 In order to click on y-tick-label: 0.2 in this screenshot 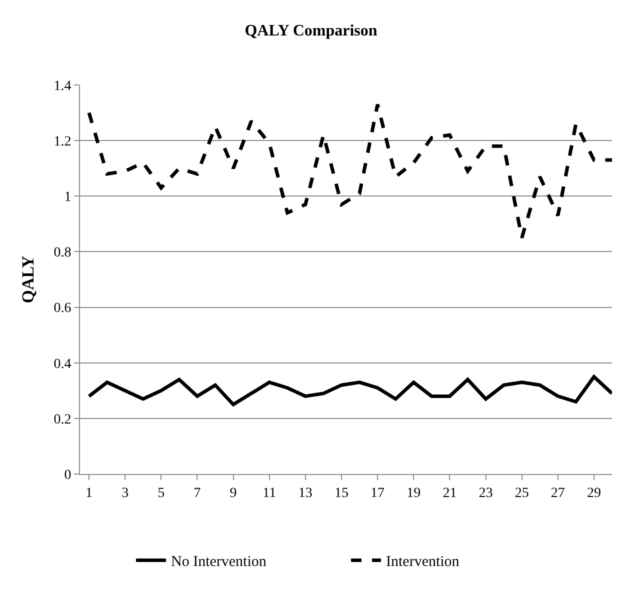, I will do `click(63, 420)`.